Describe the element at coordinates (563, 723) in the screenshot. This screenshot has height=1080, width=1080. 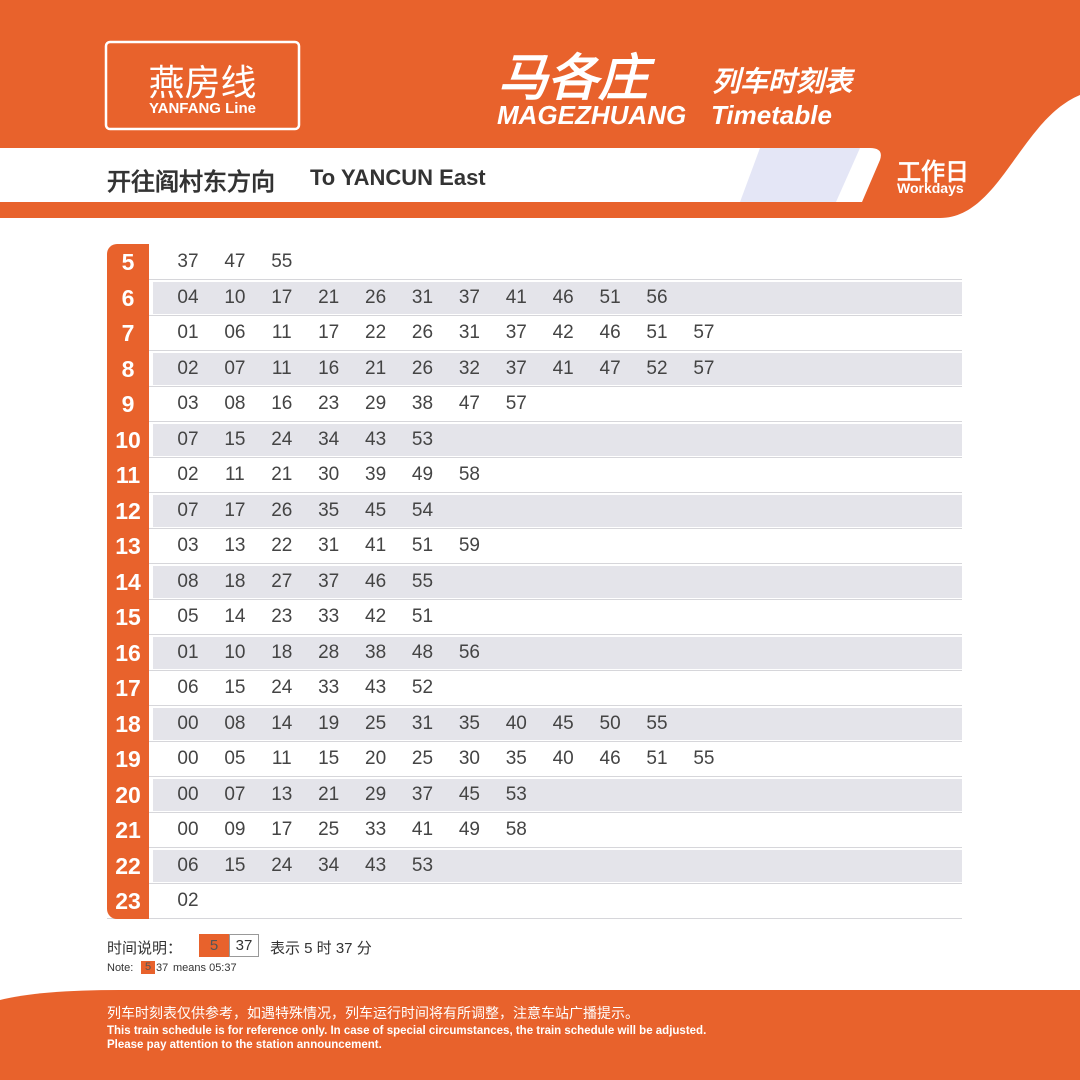
I see `minute-cell: 45` at that location.